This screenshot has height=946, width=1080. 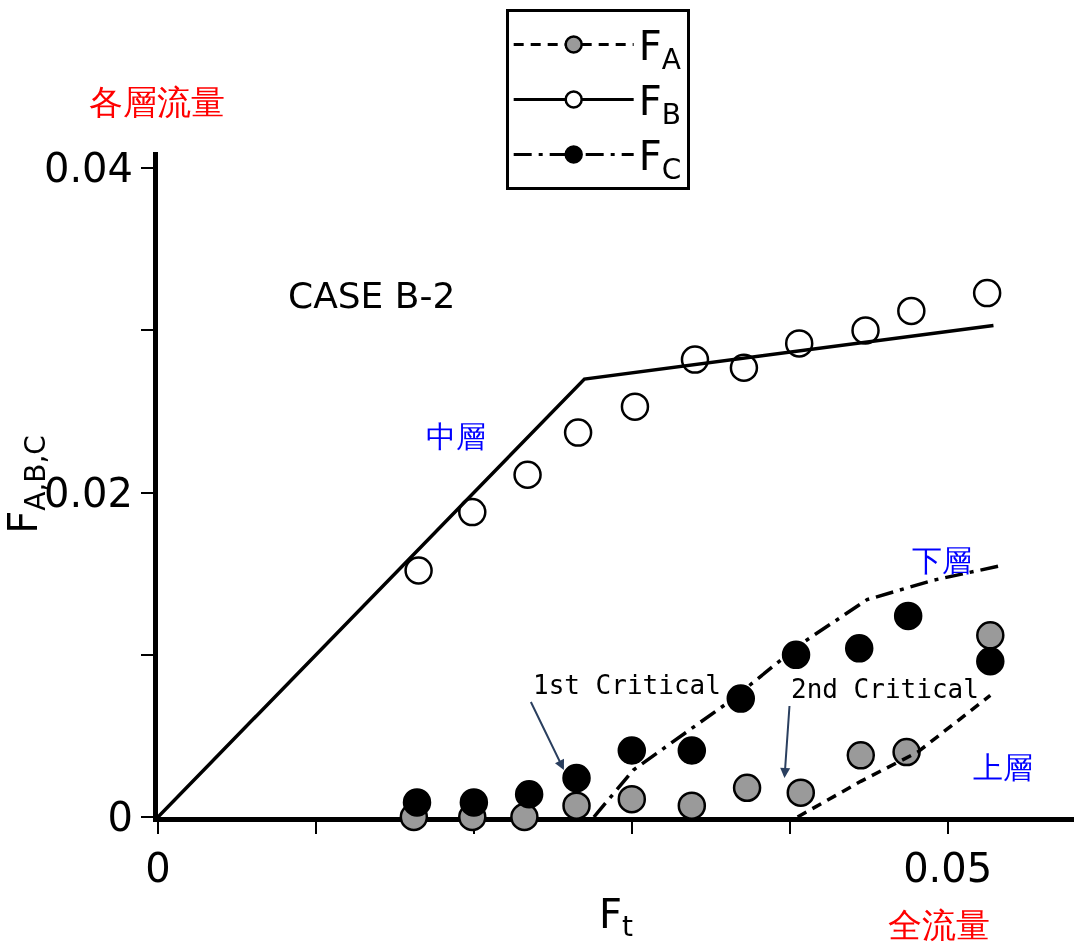 What do you see at coordinates (660, 159) in the screenshot?
I see `legend-label: F$_{C}$` at bounding box center [660, 159].